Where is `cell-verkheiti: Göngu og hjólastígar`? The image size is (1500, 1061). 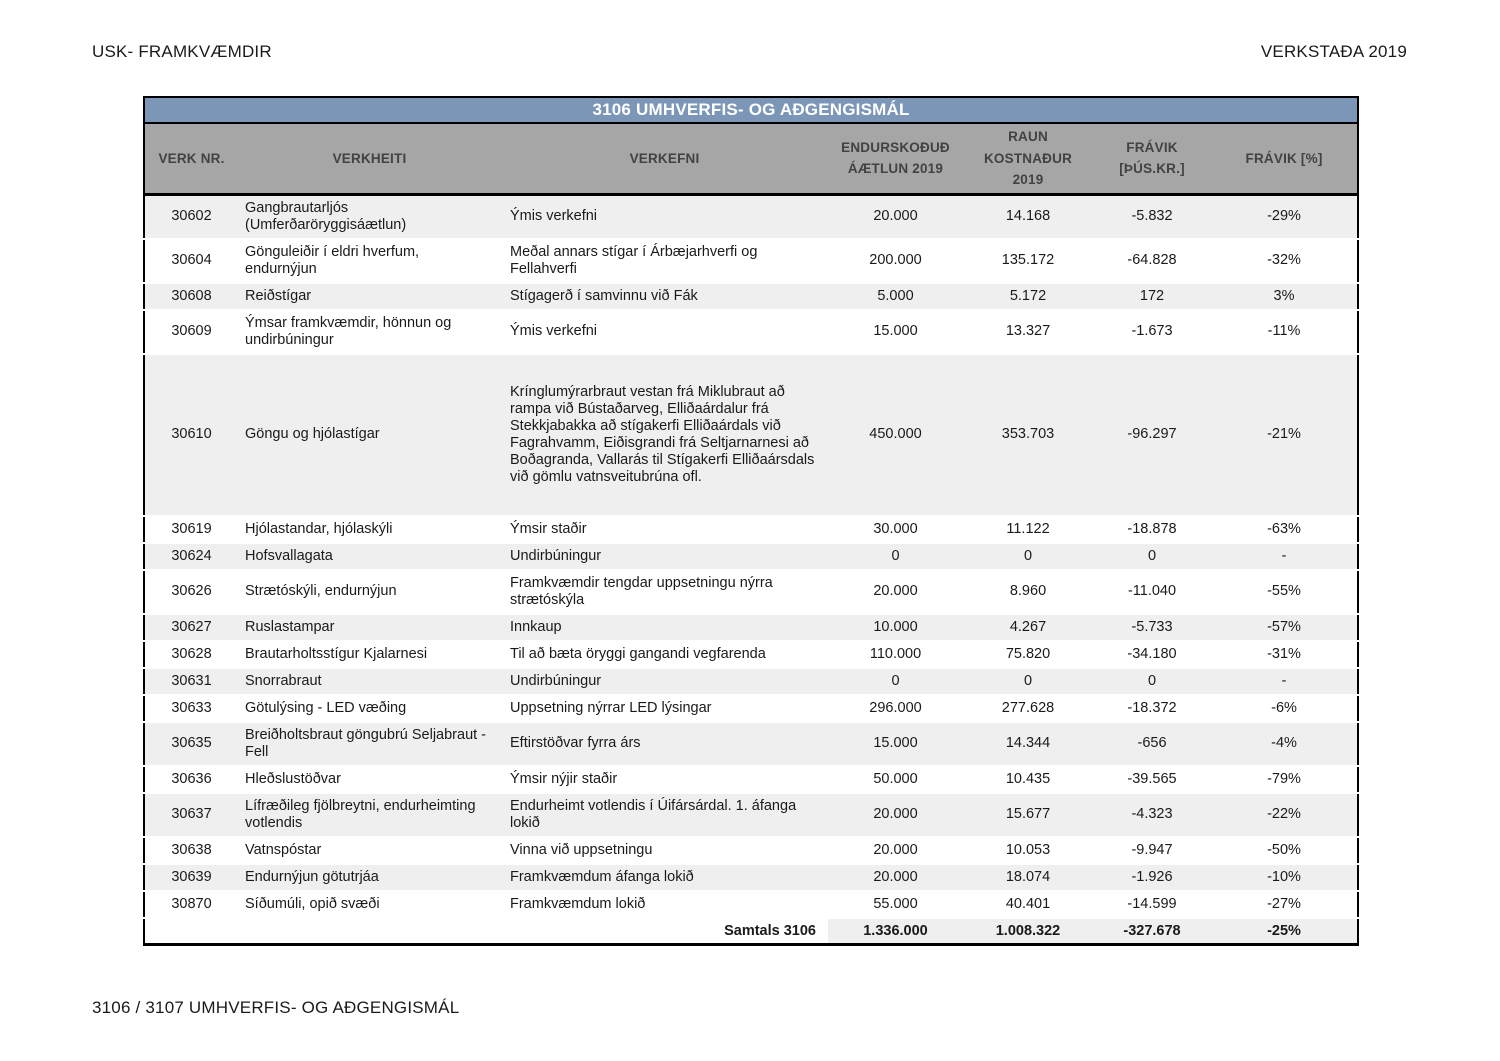
cell-verkheiti: Göngu og hjólastígar is located at coordinates (369, 435).